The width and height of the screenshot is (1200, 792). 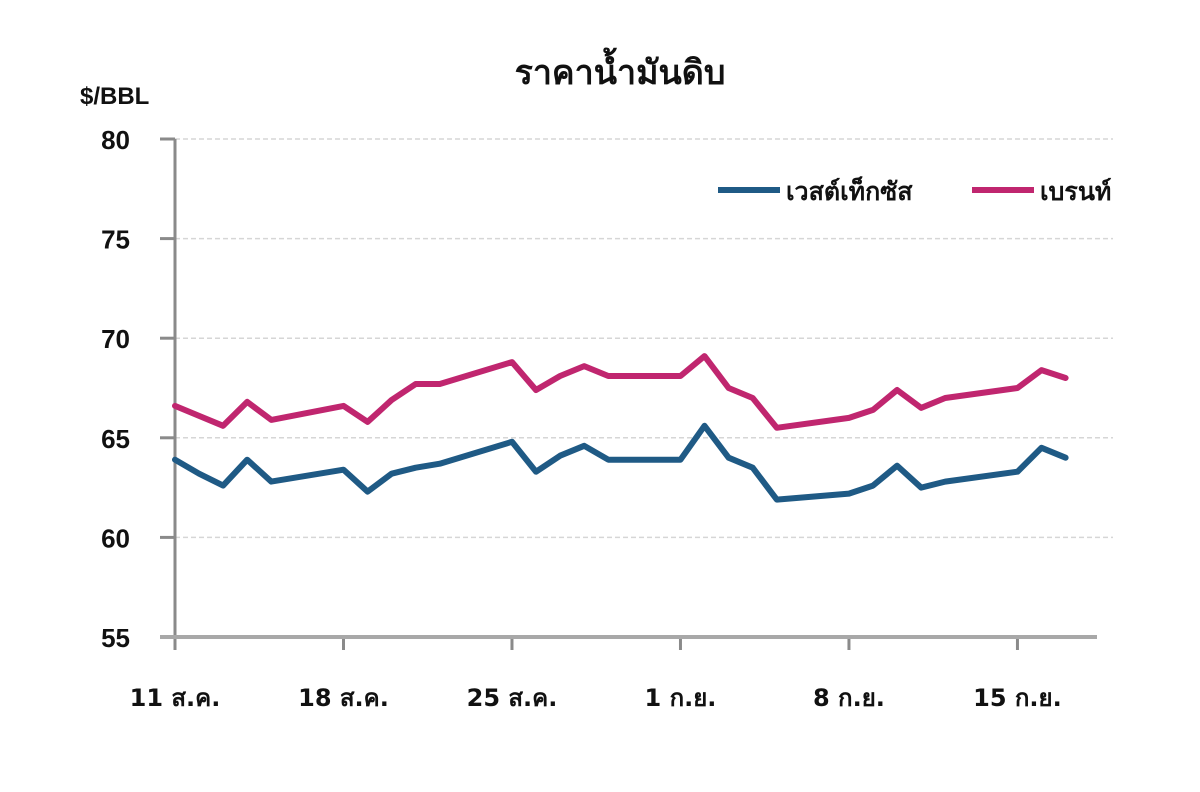 I want to click on series-lines, so click(x=620, y=428).